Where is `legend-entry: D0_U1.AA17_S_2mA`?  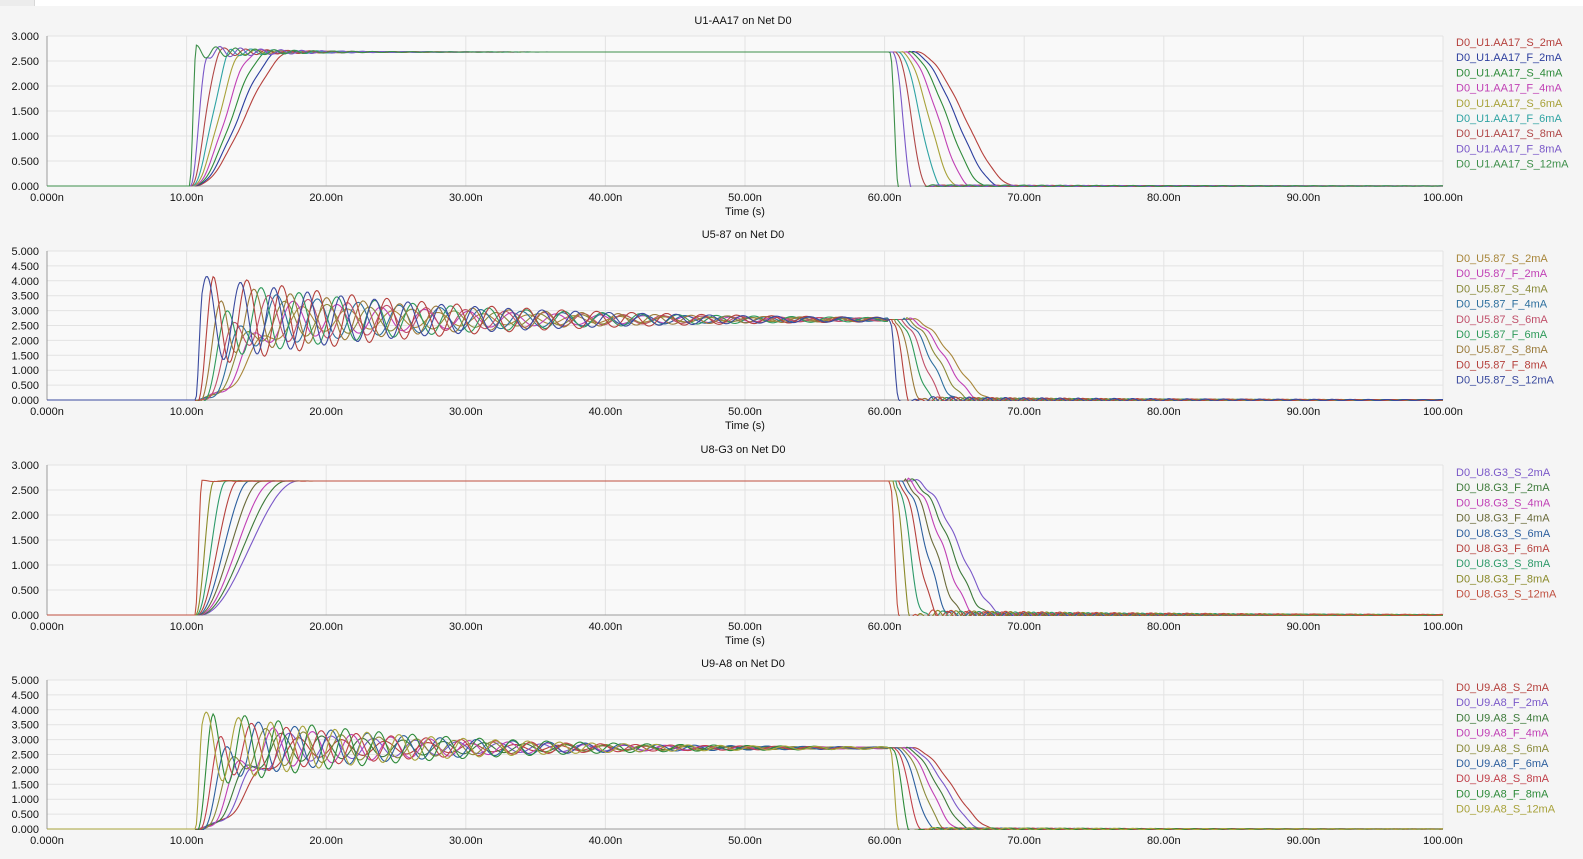
legend-entry: D0_U1.AA17_S_2mA is located at coordinates (1509, 43).